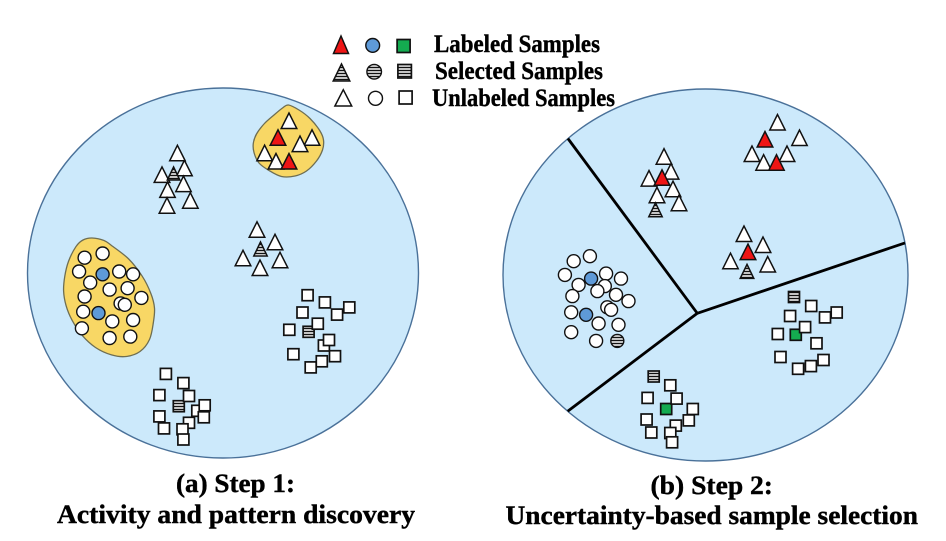  I want to click on svg-text: (a) Step 1:, so click(235, 483).